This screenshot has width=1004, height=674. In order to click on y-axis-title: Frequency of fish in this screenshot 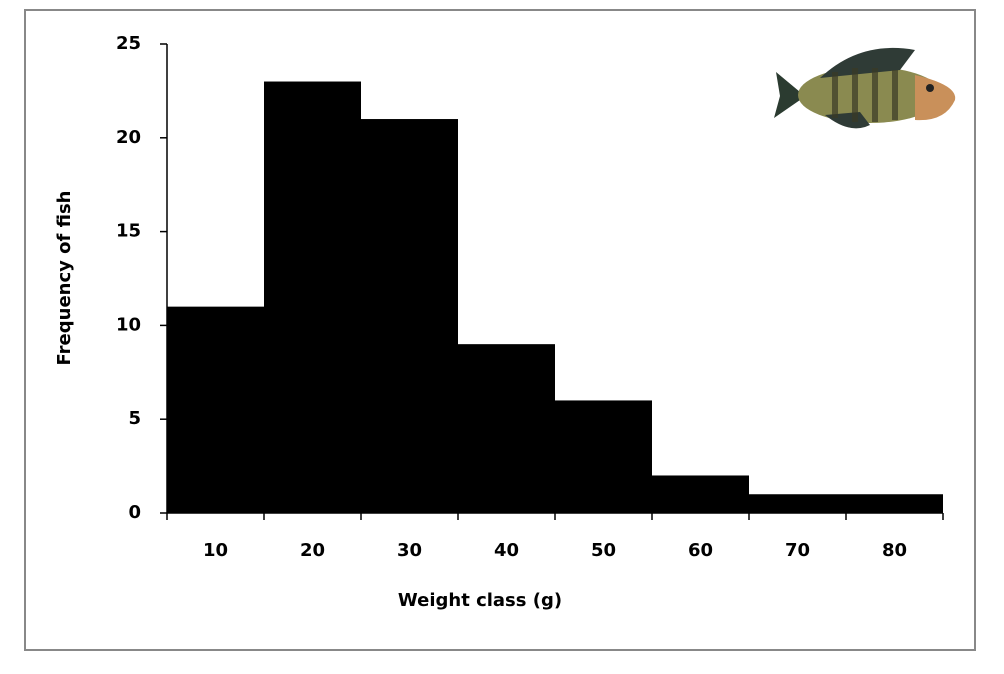, I will do `click(64, 278)`.